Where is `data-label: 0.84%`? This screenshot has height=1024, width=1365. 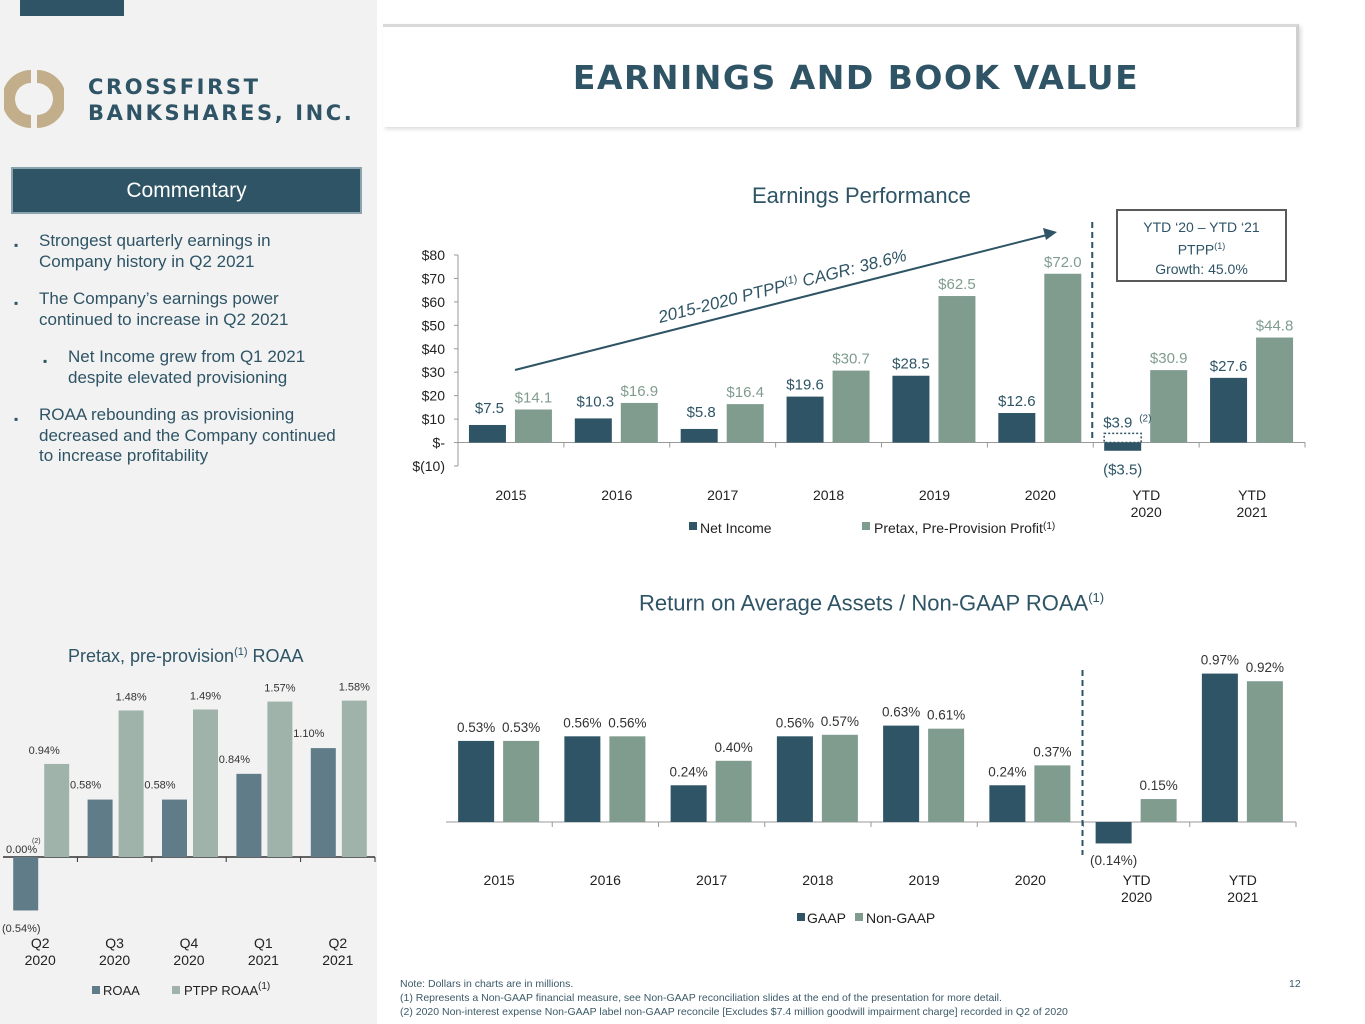 data-label: 0.84% is located at coordinates (234, 760).